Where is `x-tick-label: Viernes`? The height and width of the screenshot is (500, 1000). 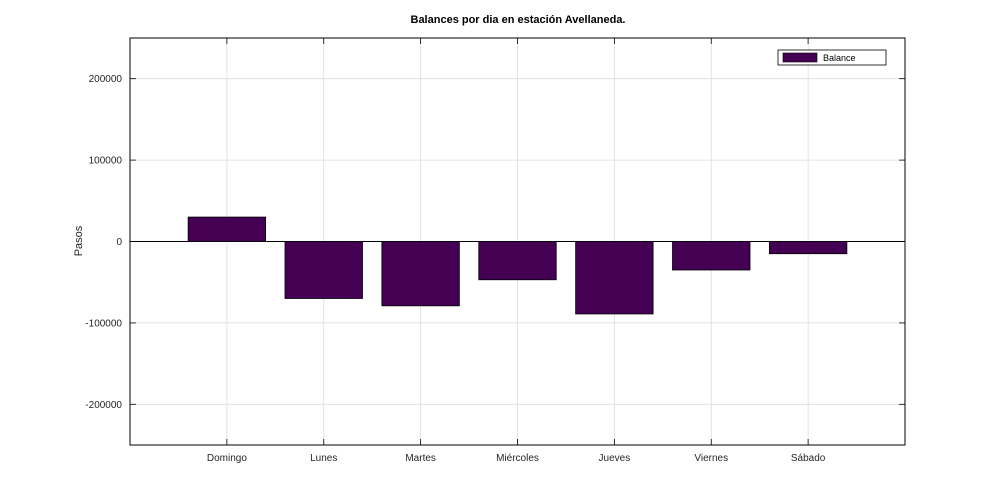
x-tick-label: Viernes is located at coordinates (711, 458).